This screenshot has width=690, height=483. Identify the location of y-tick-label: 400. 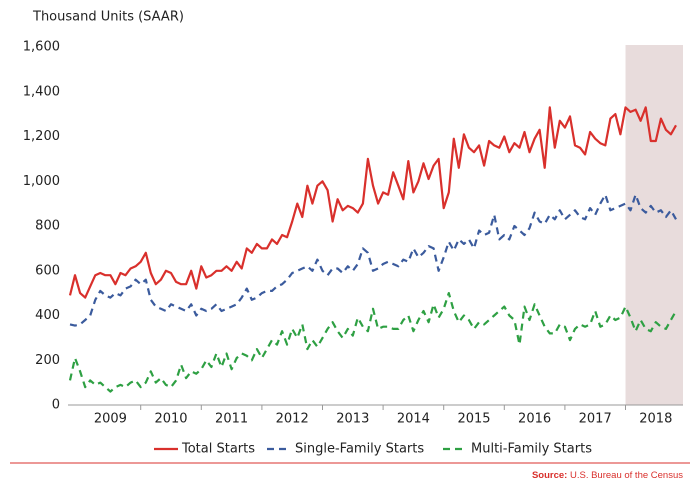
(47, 315).